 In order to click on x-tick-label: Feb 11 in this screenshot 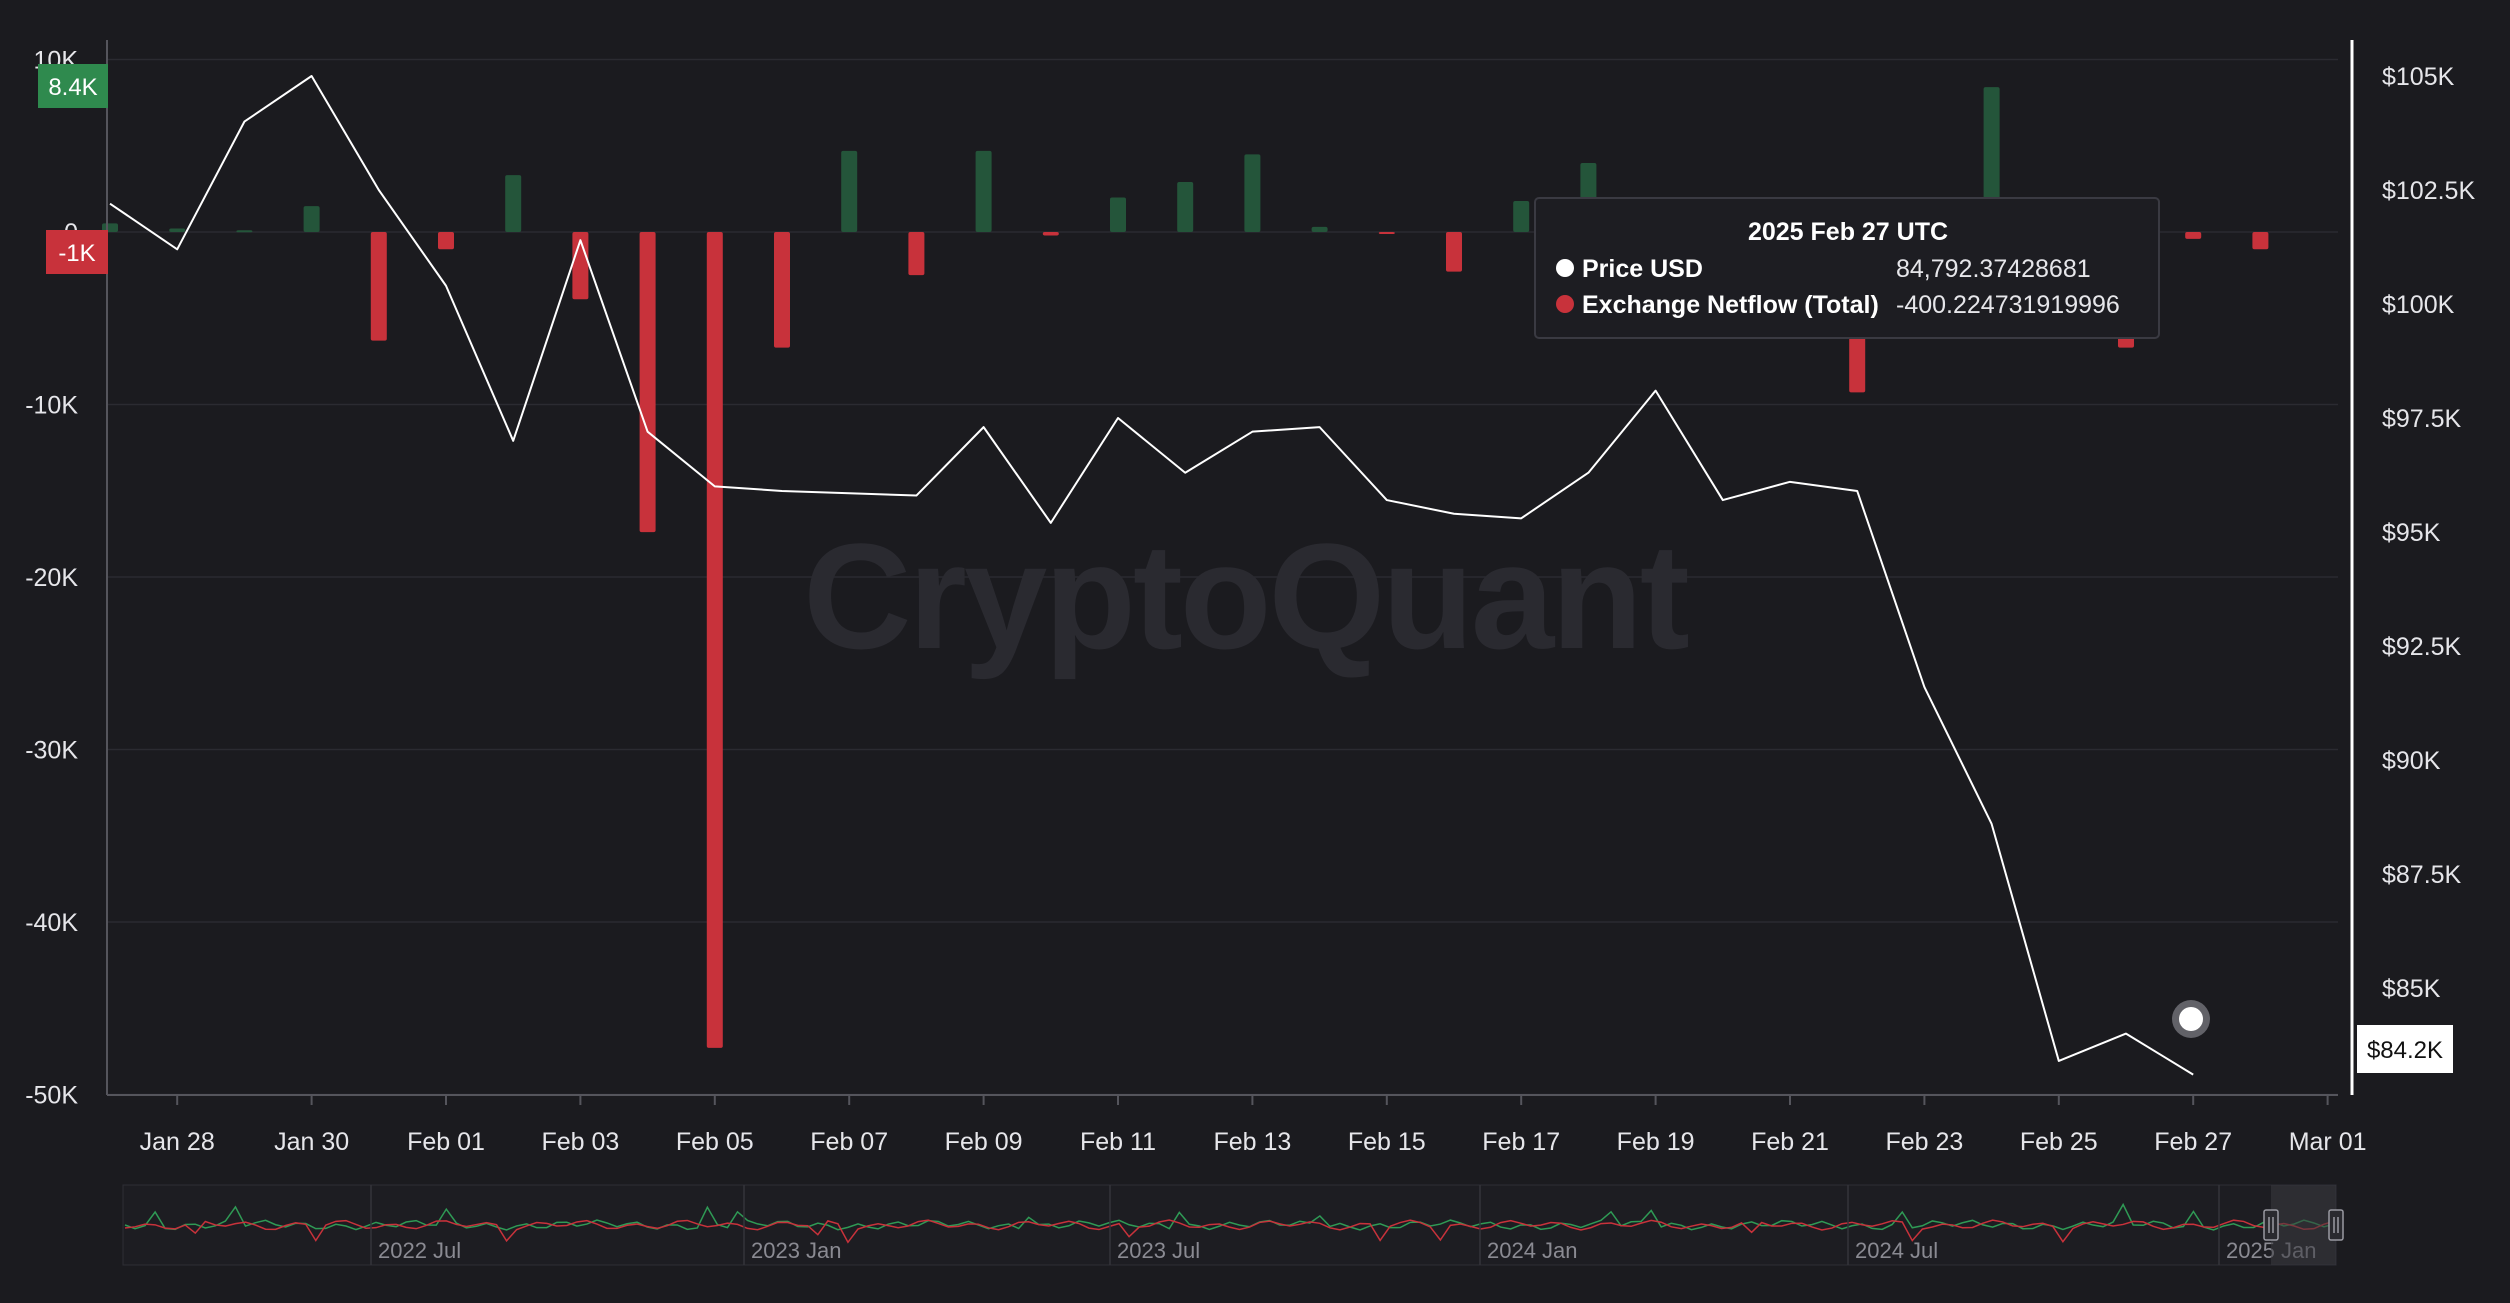, I will do `click(1118, 1142)`.